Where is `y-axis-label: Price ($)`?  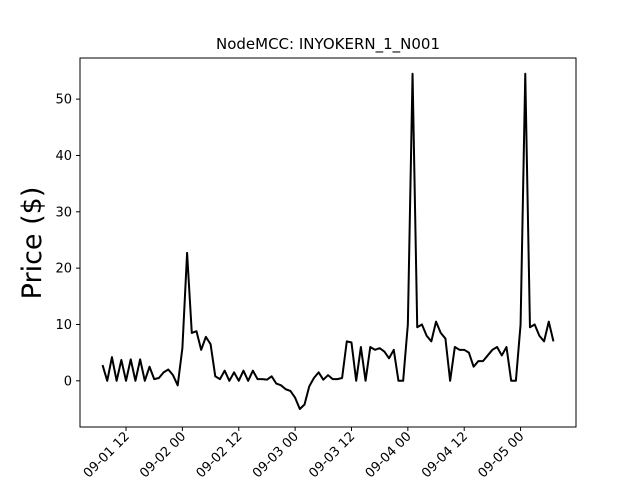 y-axis-label: Price ($) is located at coordinates (32, 243).